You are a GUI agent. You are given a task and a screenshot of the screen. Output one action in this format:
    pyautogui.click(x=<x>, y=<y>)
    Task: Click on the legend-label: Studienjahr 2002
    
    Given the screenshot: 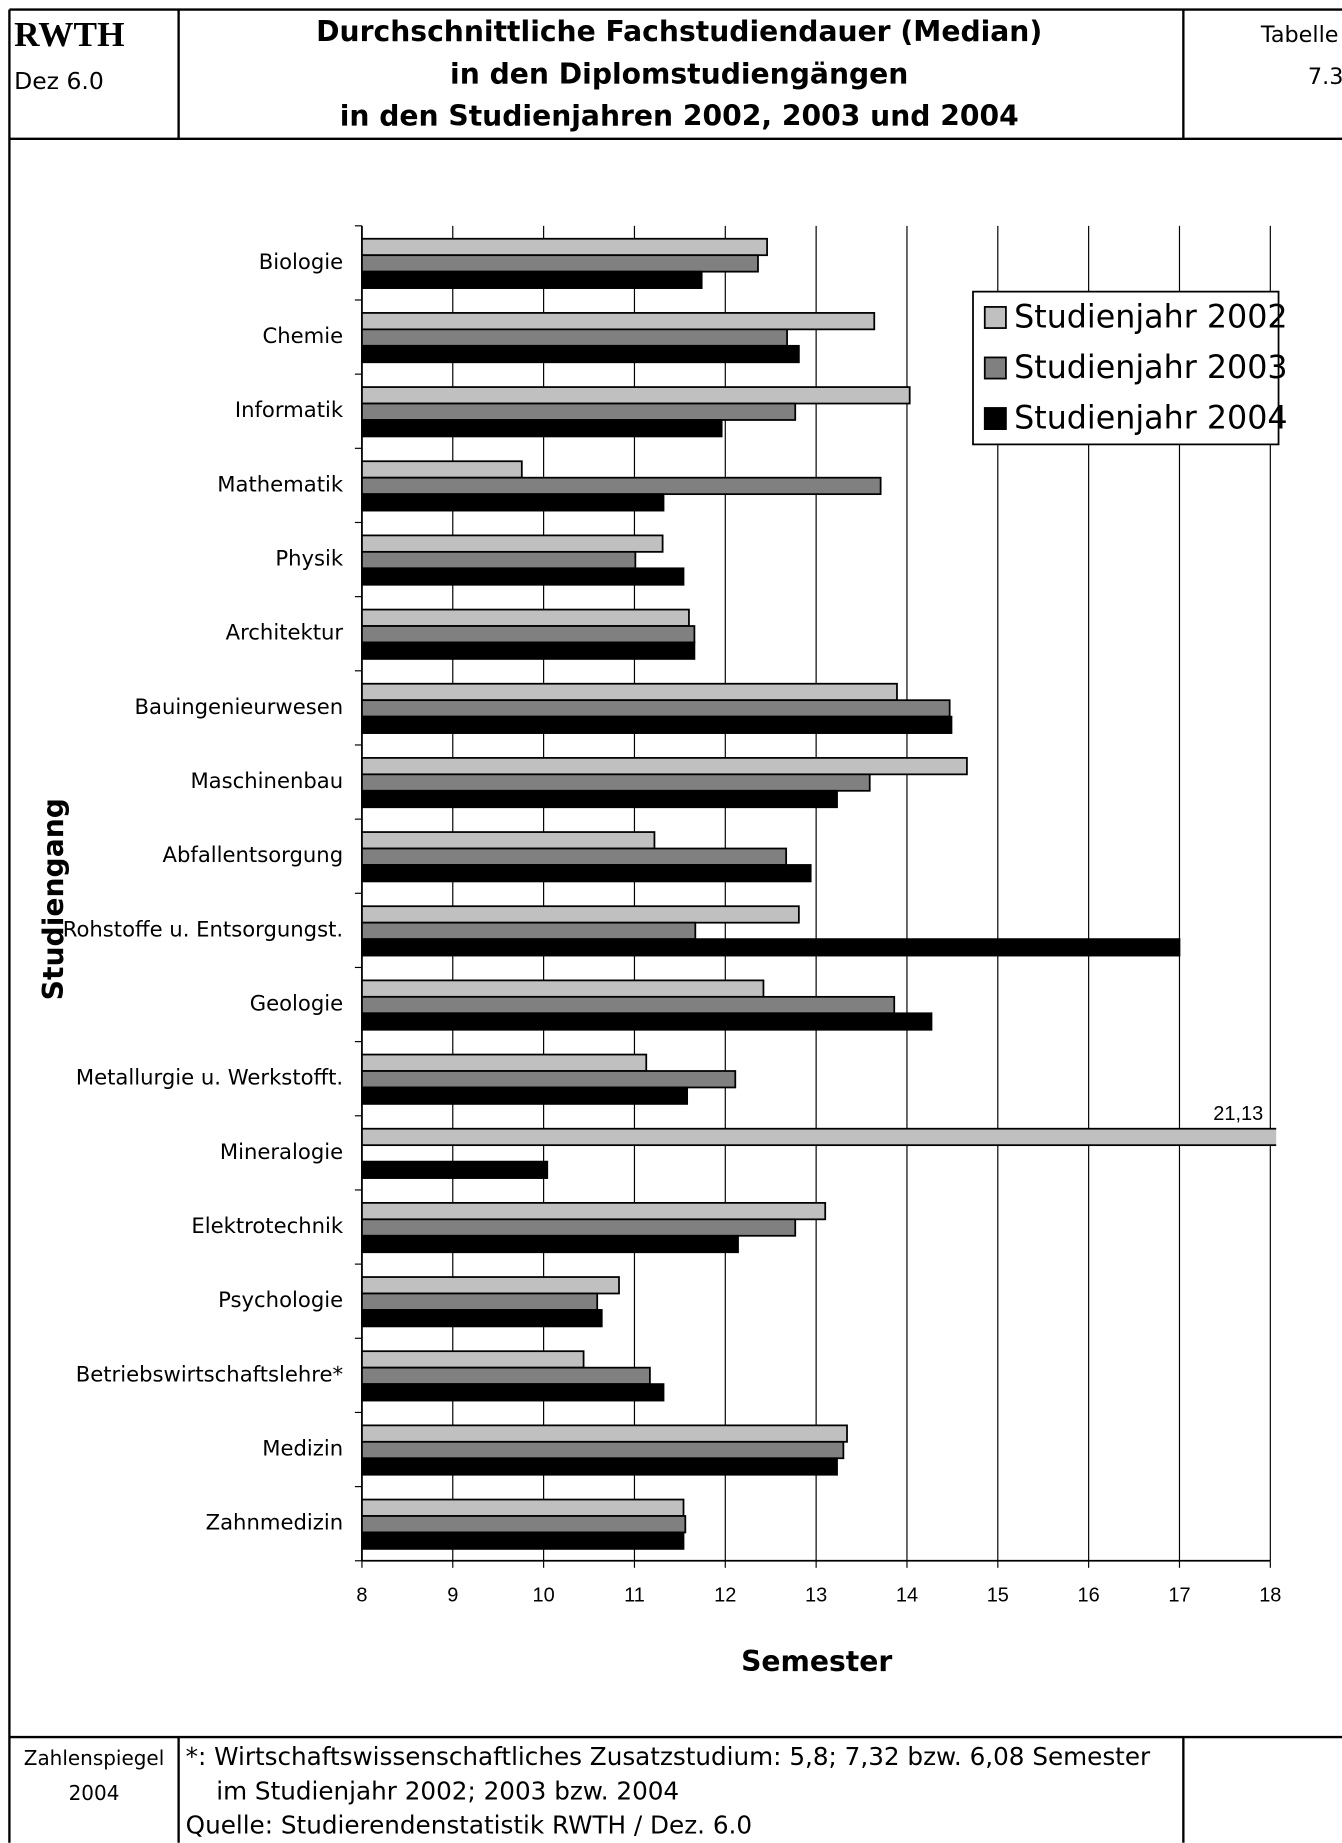 What is the action you would take?
    pyautogui.click(x=1150, y=318)
    